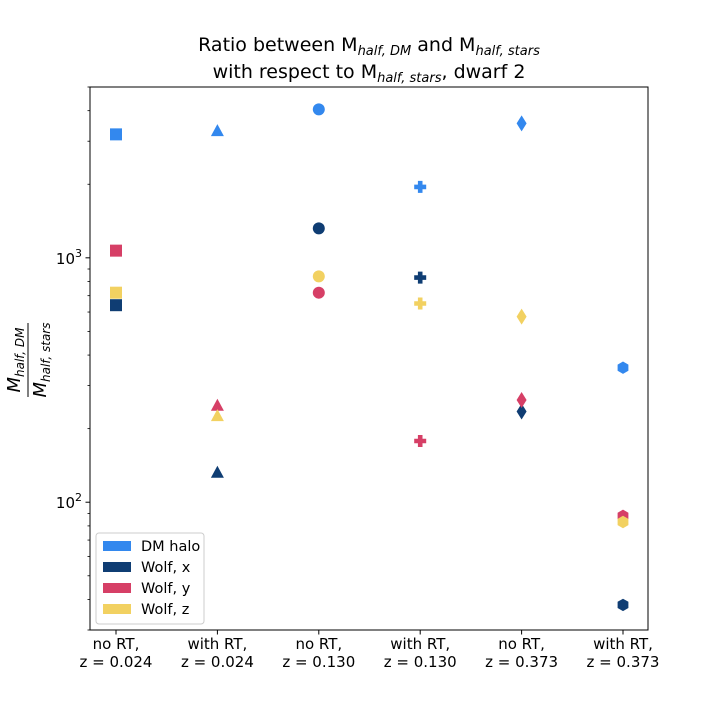  What do you see at coordinates (443, 45) in the screenshot?
I see `title-line-1-part-2: and M` at bounding box center [443, 45].